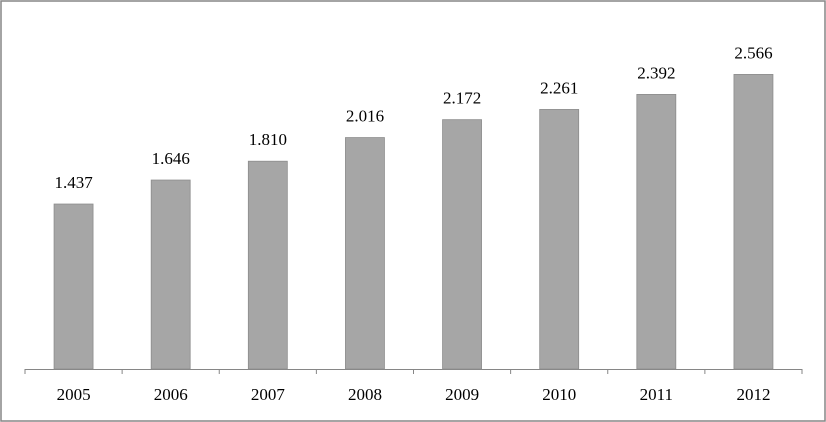  Describe the element at coordinates (73, 182) in the screenshot. I see `data-label: 1.437` at that location.